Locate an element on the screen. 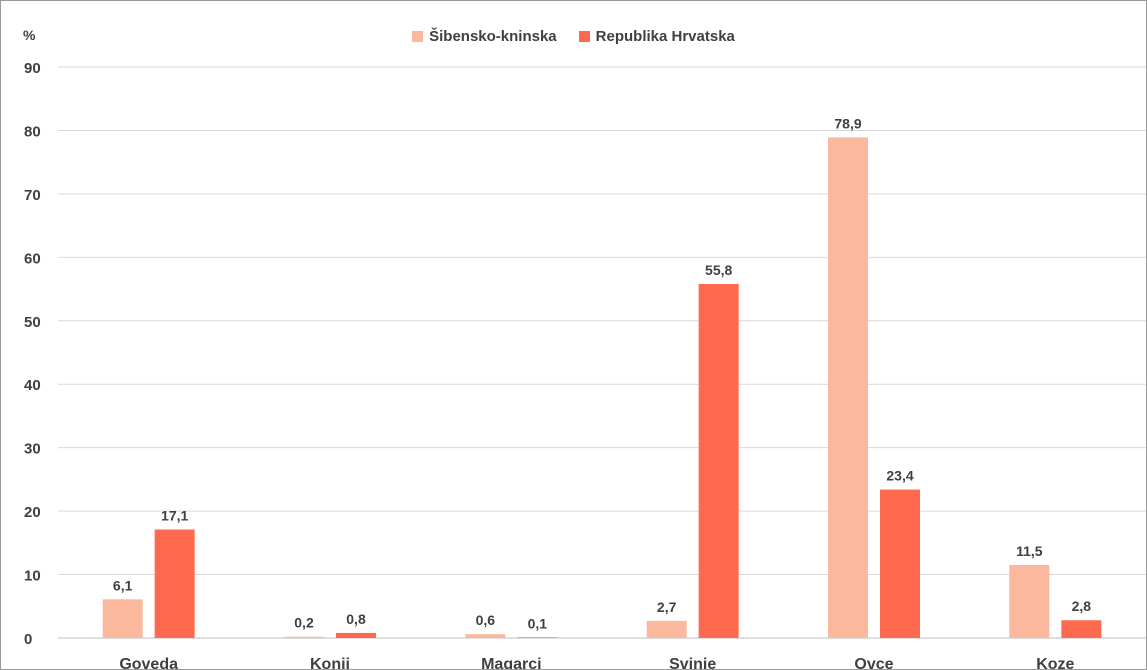 The height and width of the screenshot is (670, 1147). x-axis-ticks: Goveda Konji Magarci Svinje Ovce Koze is located at coordinates (596, 662).